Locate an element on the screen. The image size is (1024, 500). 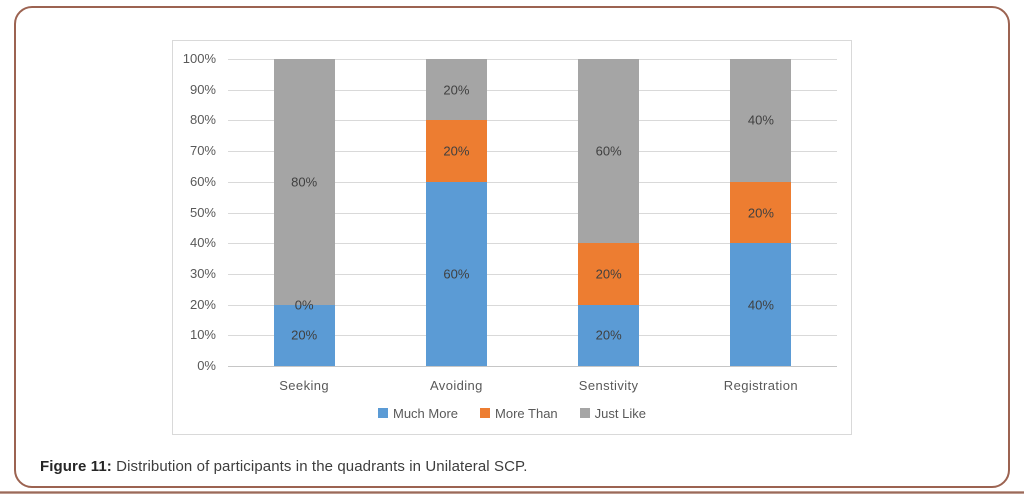
stacked-bar-registration: 40% 20% 40% is located at coordinates (761, 212).